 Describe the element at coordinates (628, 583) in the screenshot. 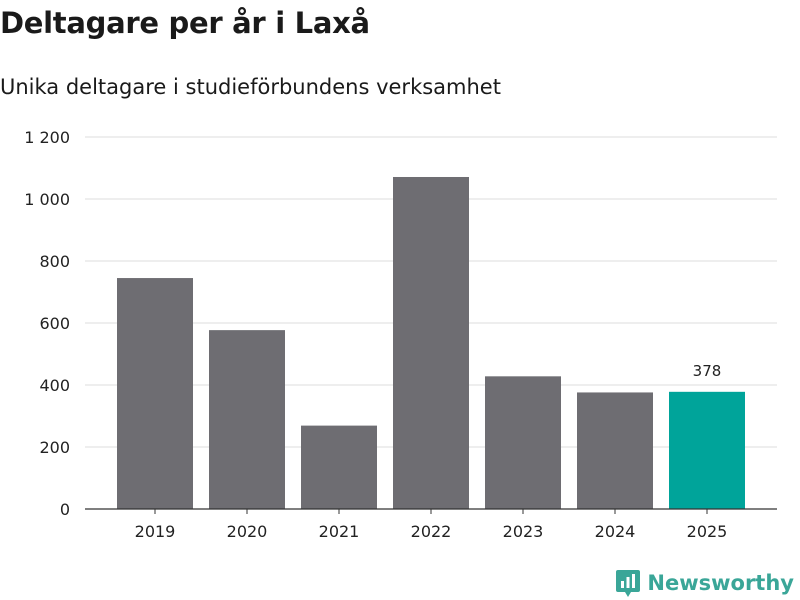

I see `newsworthy-logo-icon` at that location.